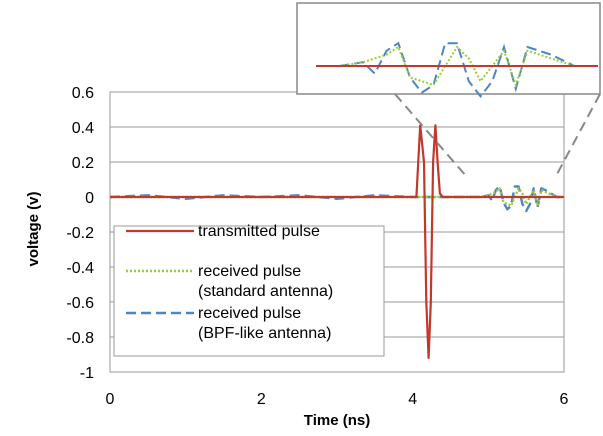 The width and height of the screenshot is (603, 436). Describe the element at coordinates (83, 163) in the screenshot. I see `y-tick-label: 0.2` at that location.